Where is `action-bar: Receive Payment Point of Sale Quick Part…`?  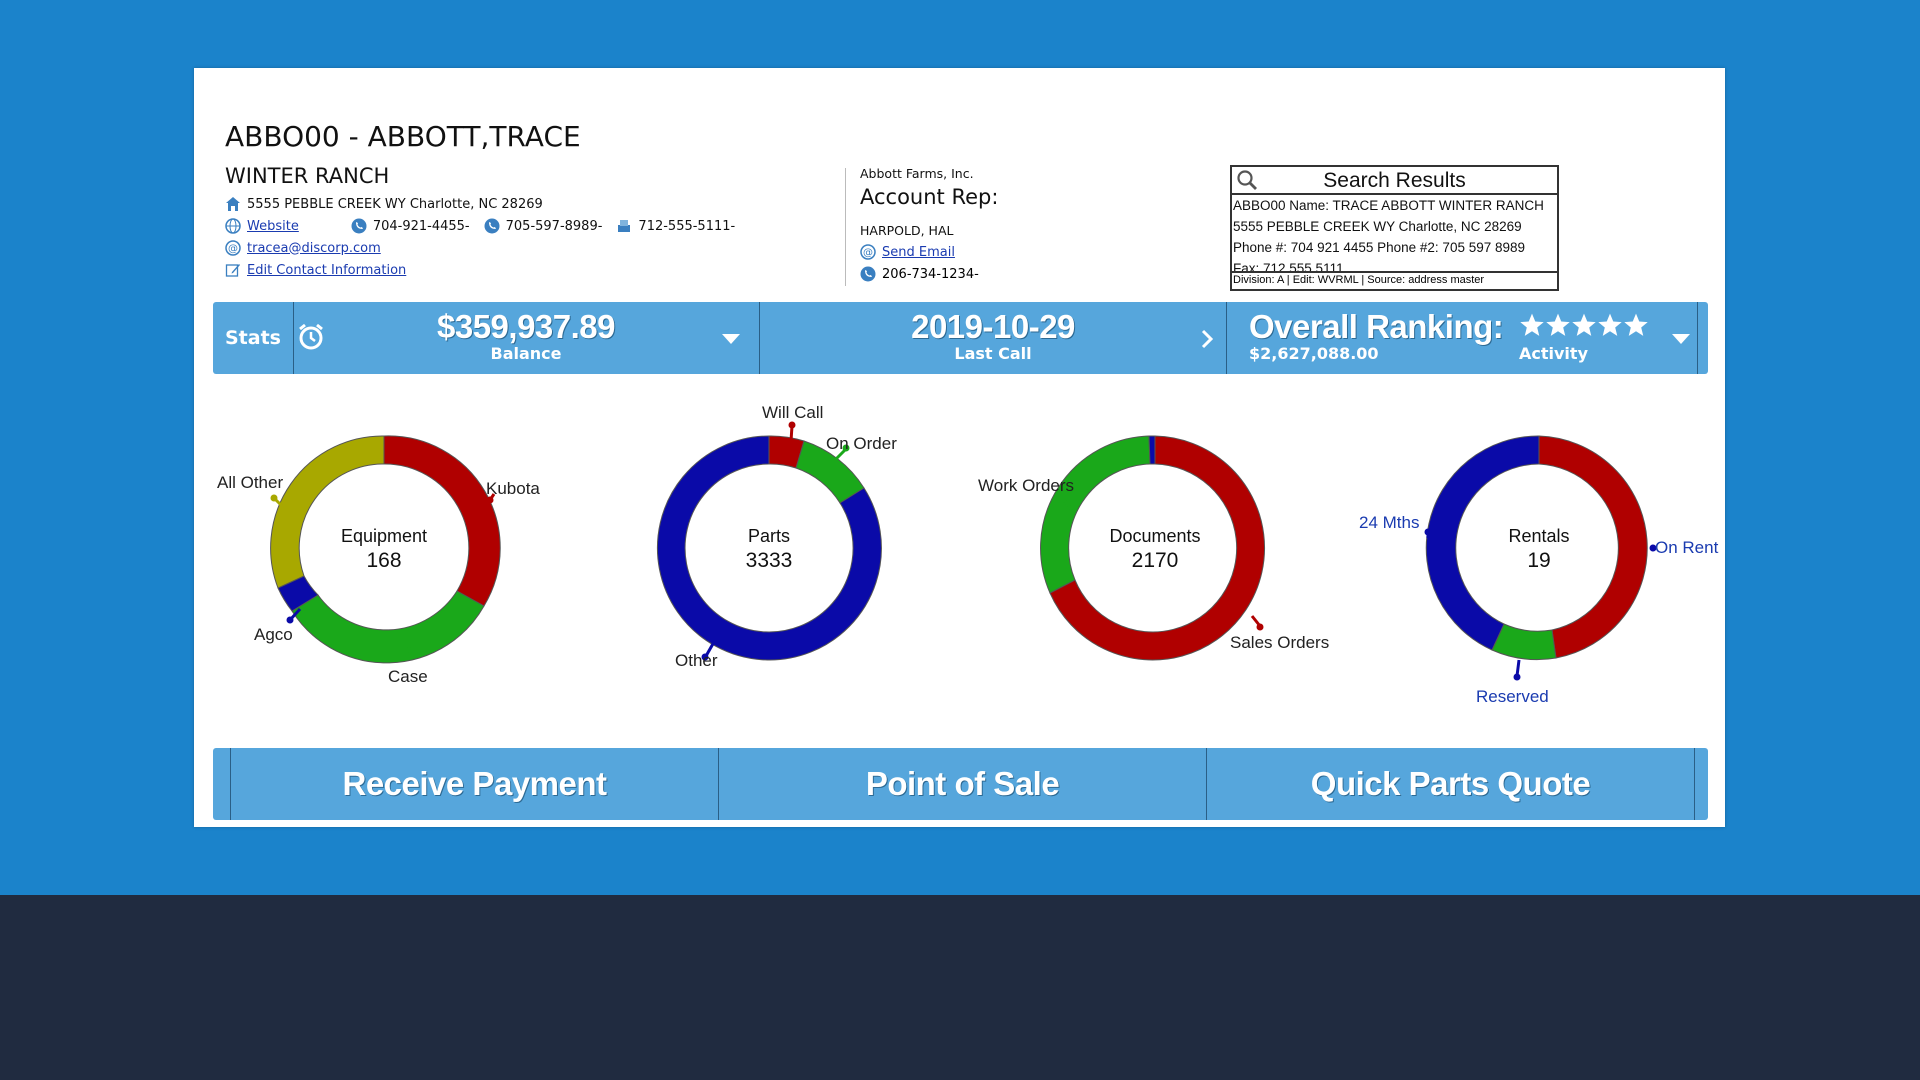
action-bar: Receive Payment Point of Sale Quick Part… is located at coordinates (960, 784).